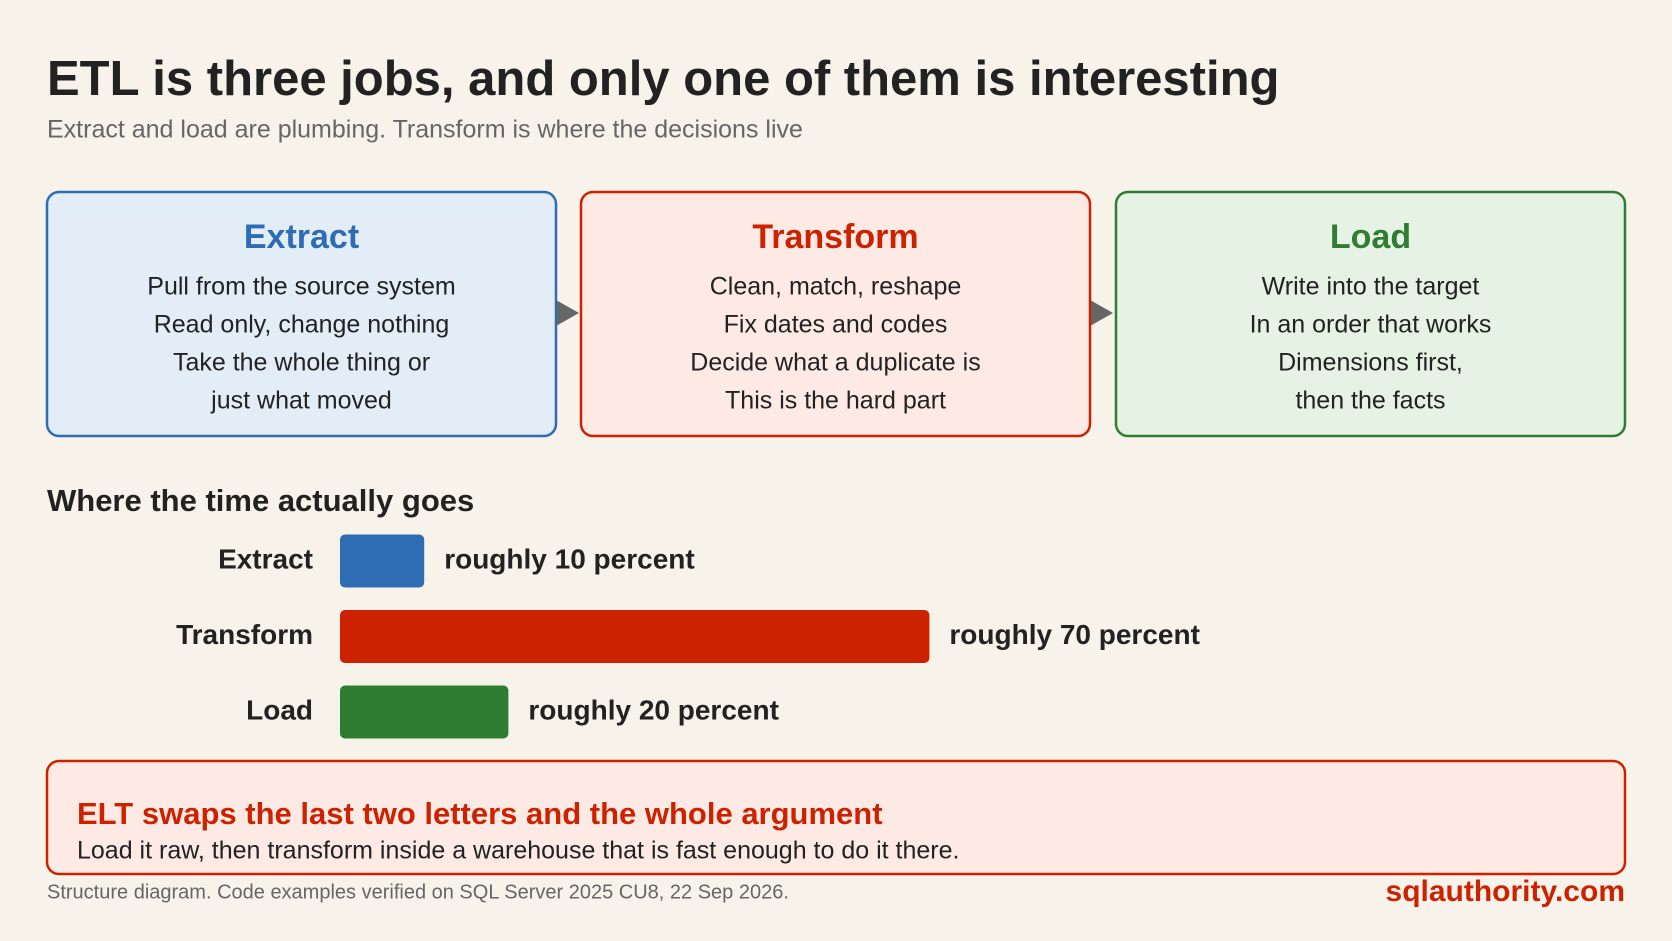  What do you see at coordinates (1371, 325) in the screenshot?
I see `step-line: In an order that works` at bounding box center [1371, 325].